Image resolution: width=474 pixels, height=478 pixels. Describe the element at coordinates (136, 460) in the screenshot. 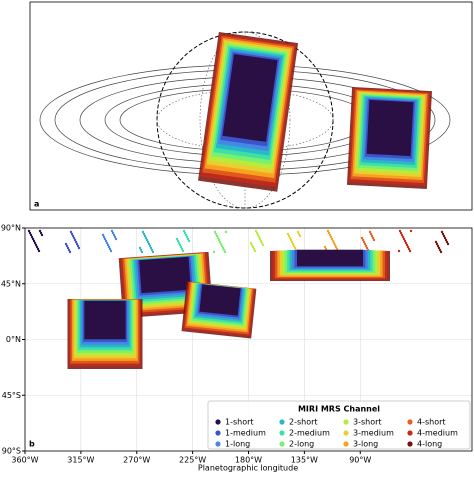

I see `x-tick-label: 270°W` at that location.